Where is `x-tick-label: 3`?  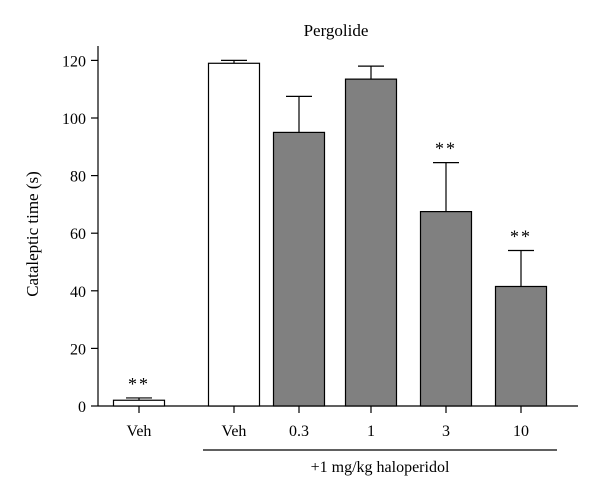 x-tick-label: 3 is located at coordinates (446, 431).